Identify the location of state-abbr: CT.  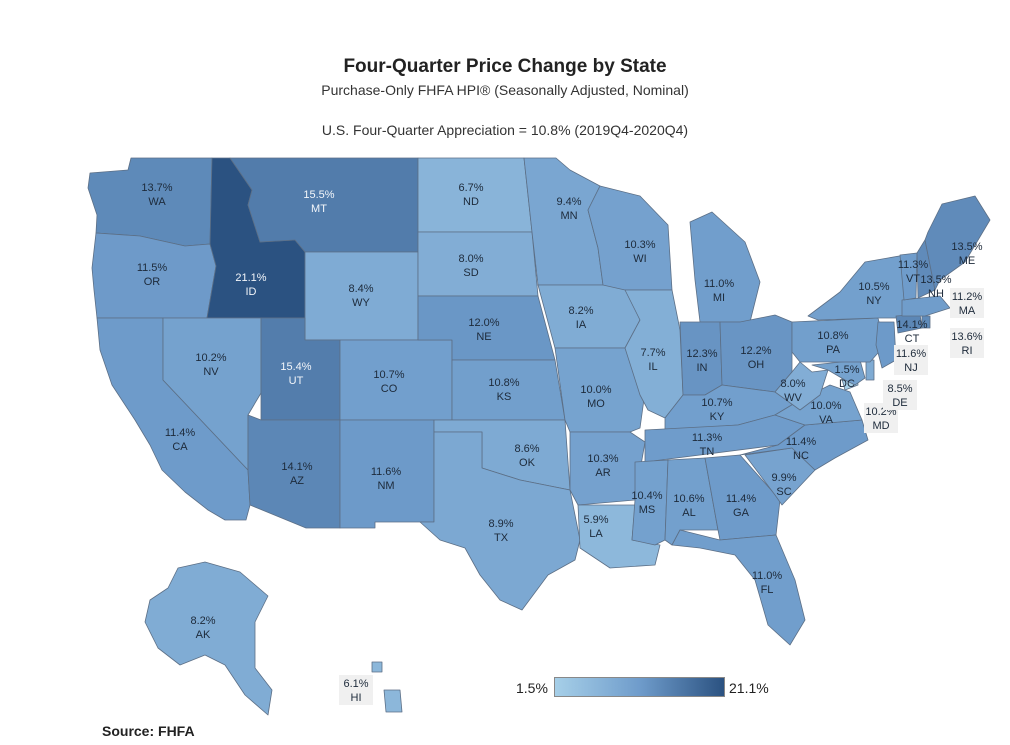
(912, 339).